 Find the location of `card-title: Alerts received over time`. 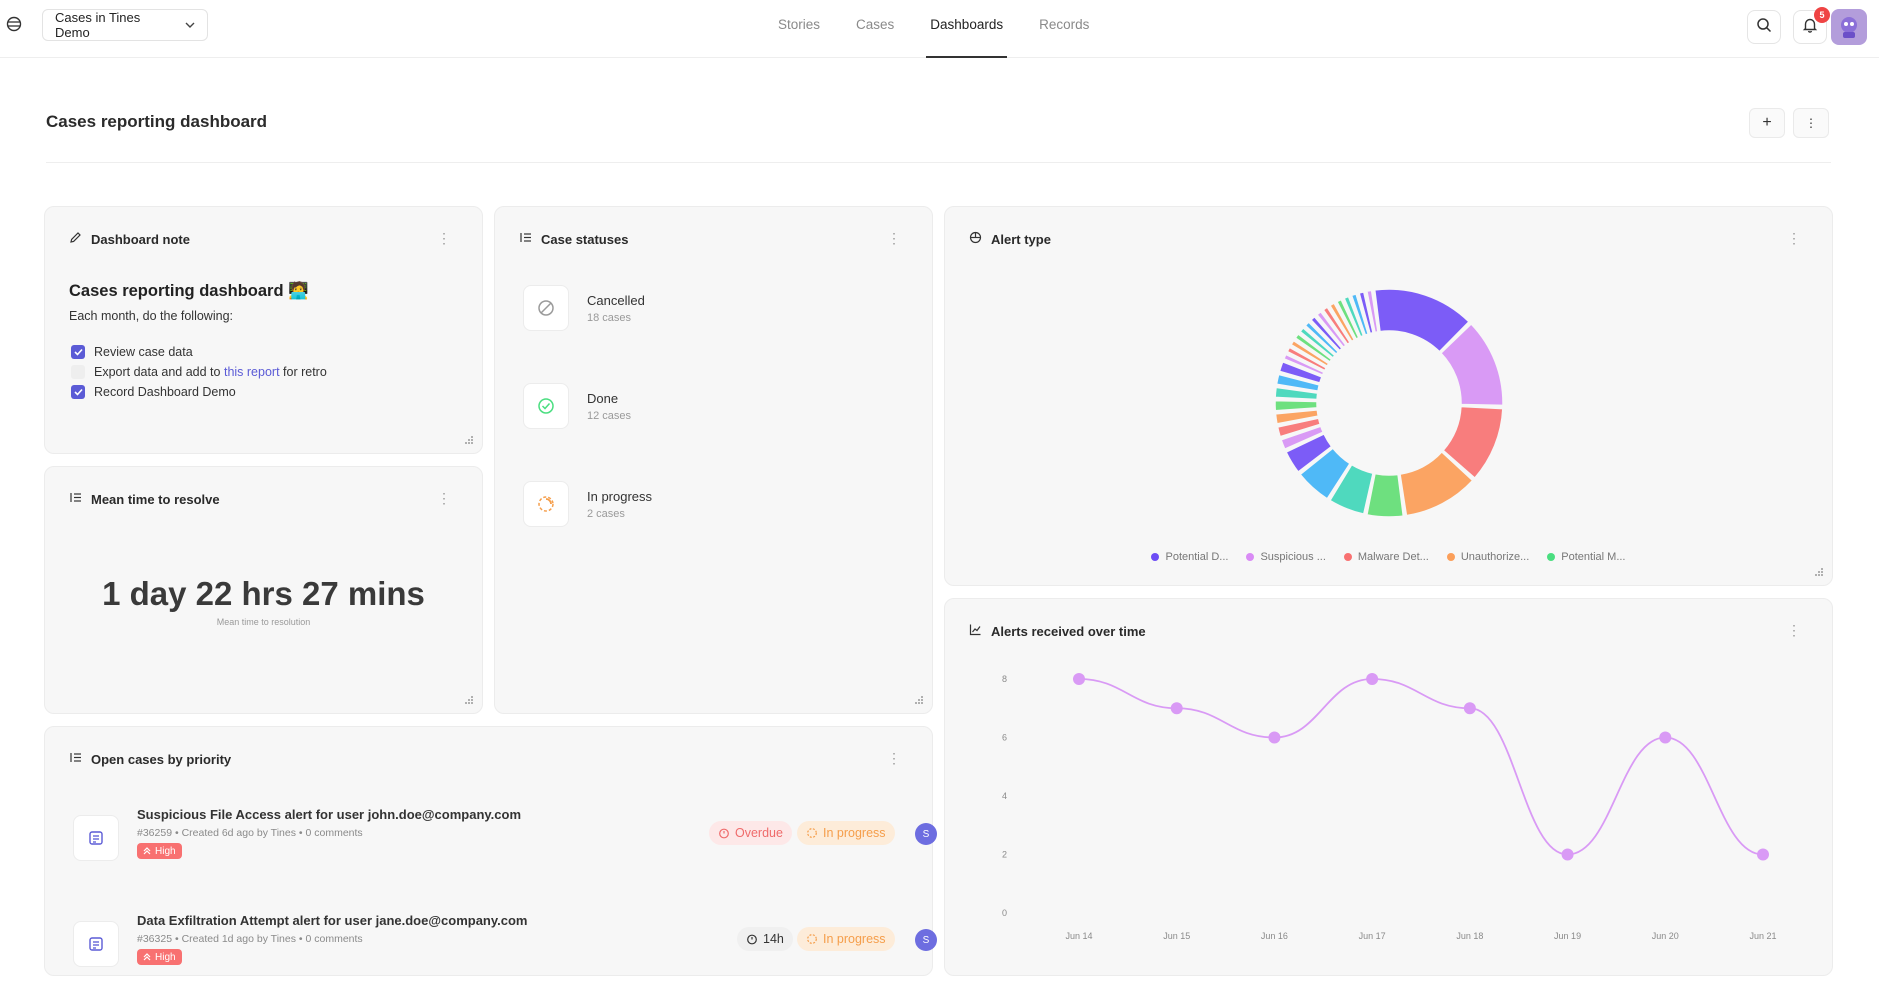

card-title: Alerts received over time is located at coordinates (1068, 631).